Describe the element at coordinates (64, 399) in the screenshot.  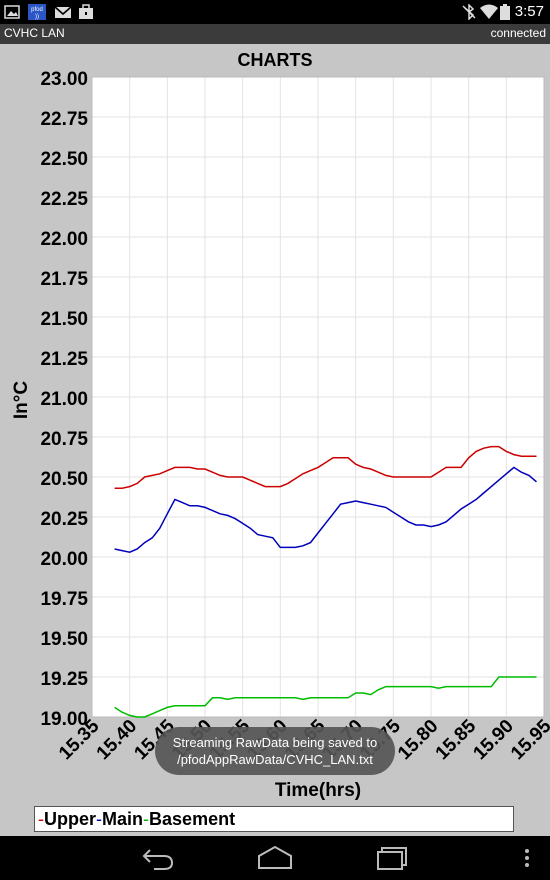
I see `y-tick-label: 21.00` at that location.